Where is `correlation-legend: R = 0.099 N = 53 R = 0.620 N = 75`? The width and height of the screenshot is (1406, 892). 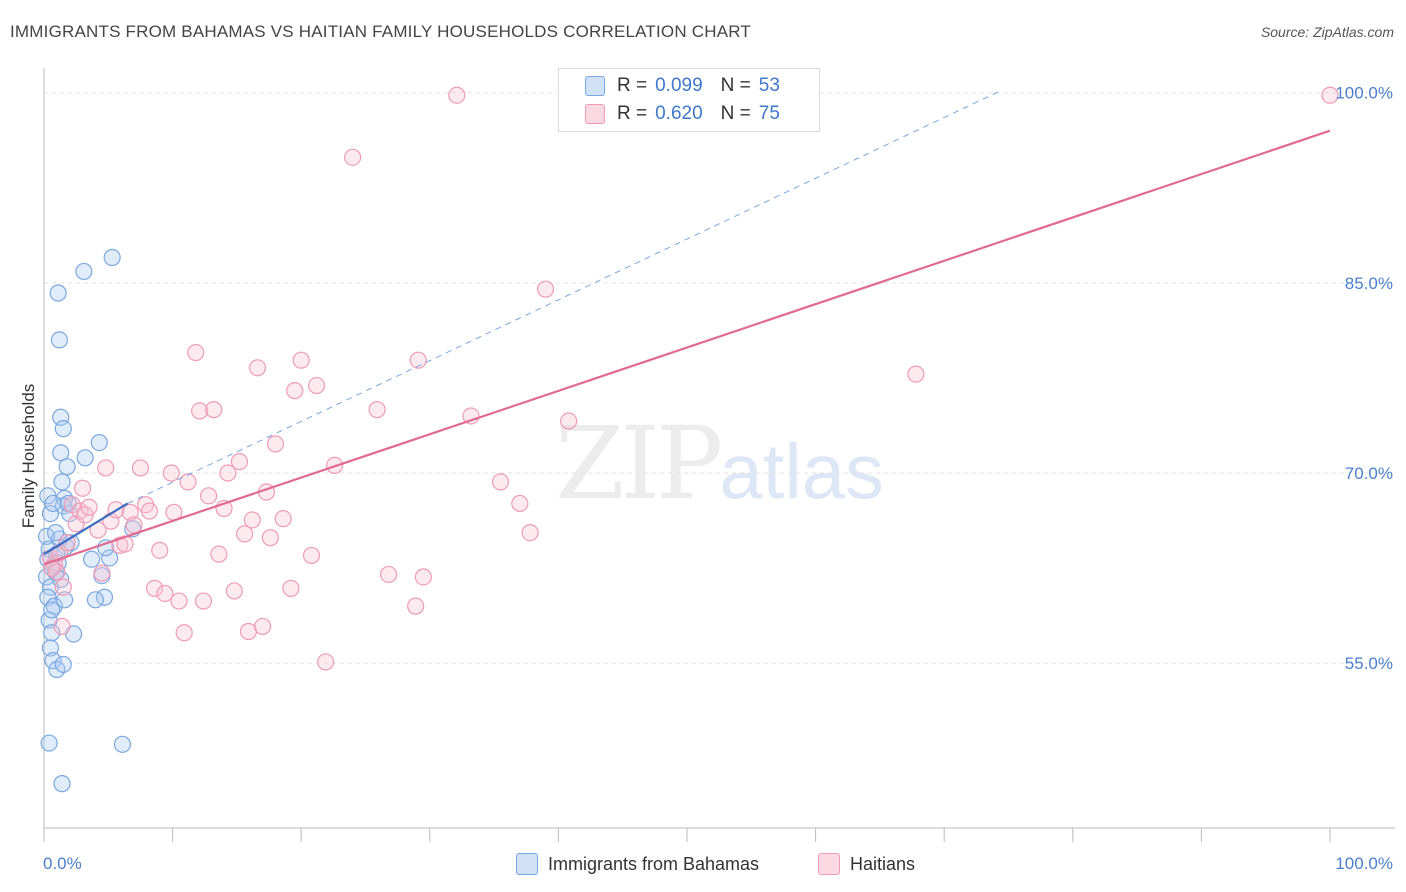
correlation-legend: R = 0.099 N = 53 R = 0.620 N = 75 is located at coordinates (689, 100).